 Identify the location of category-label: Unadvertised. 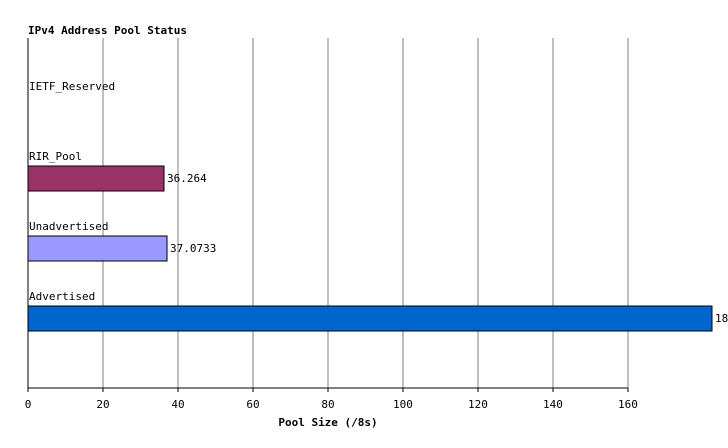
(68, 226).